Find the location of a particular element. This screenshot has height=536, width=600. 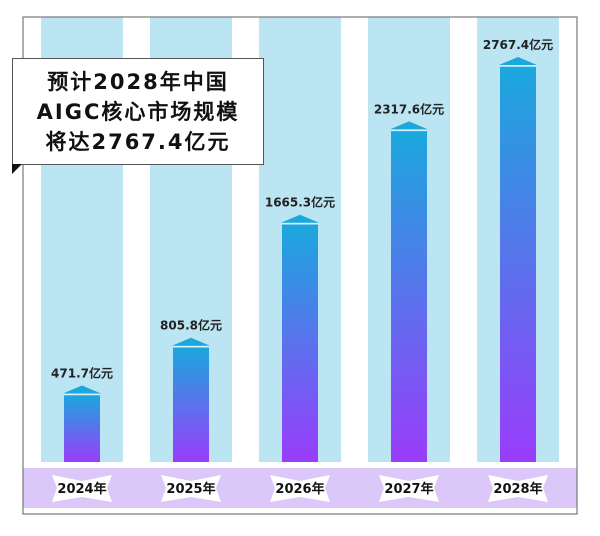

category-label: 2027年 is located at coordinates (408, 489).